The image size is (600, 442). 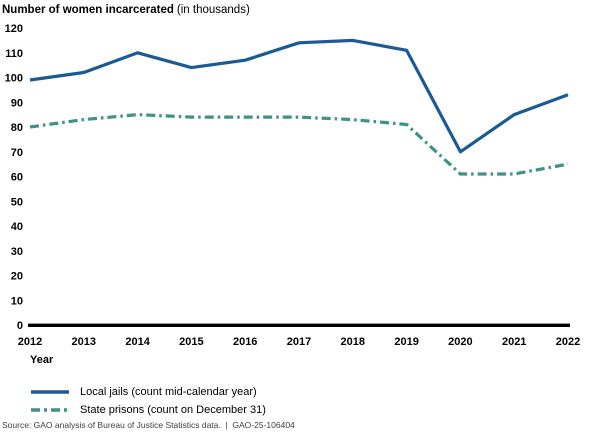 What do you see at coordinates (14, 79) in the screenshot?
I see `y-tick-label: 100` at bounding box center [14, 79].